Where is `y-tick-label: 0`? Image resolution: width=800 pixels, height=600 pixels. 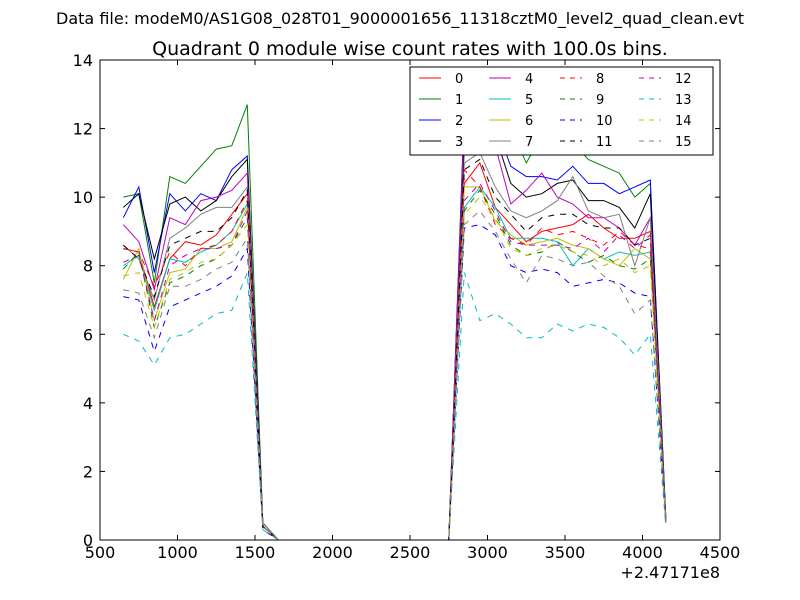 y-tick-label: 0 is located at coordinates (88, 540).